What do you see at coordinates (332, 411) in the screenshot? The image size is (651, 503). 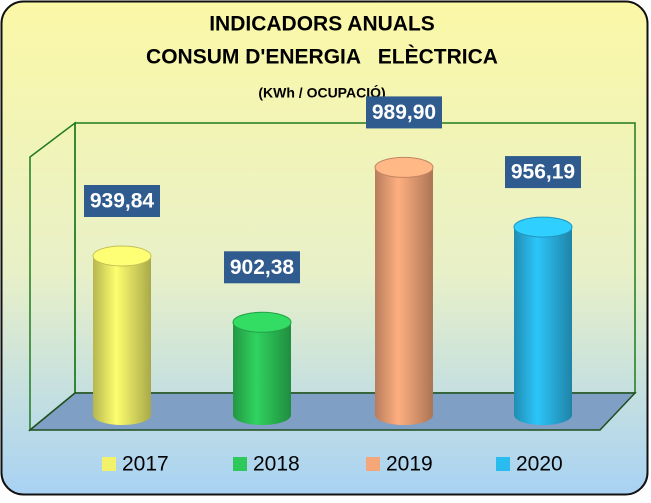 I see `floor` at bounding box center [332, 411].